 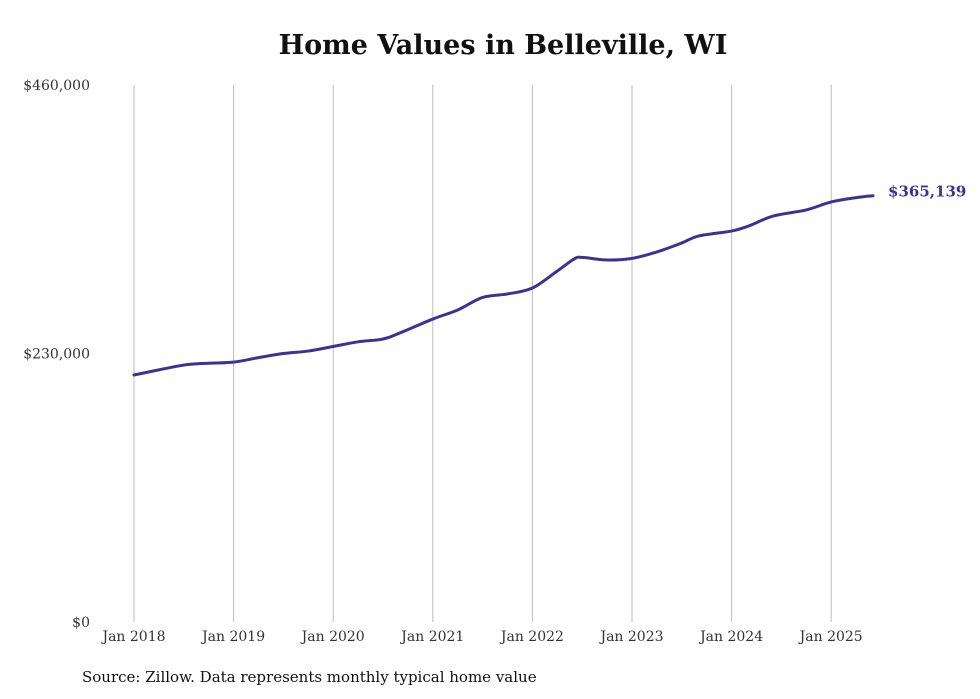 What do you see at coordinates (503, 45) in the screenshot?
I see `chart-title: Home Values in Belleville, WI` at bounding box center [503, 45].